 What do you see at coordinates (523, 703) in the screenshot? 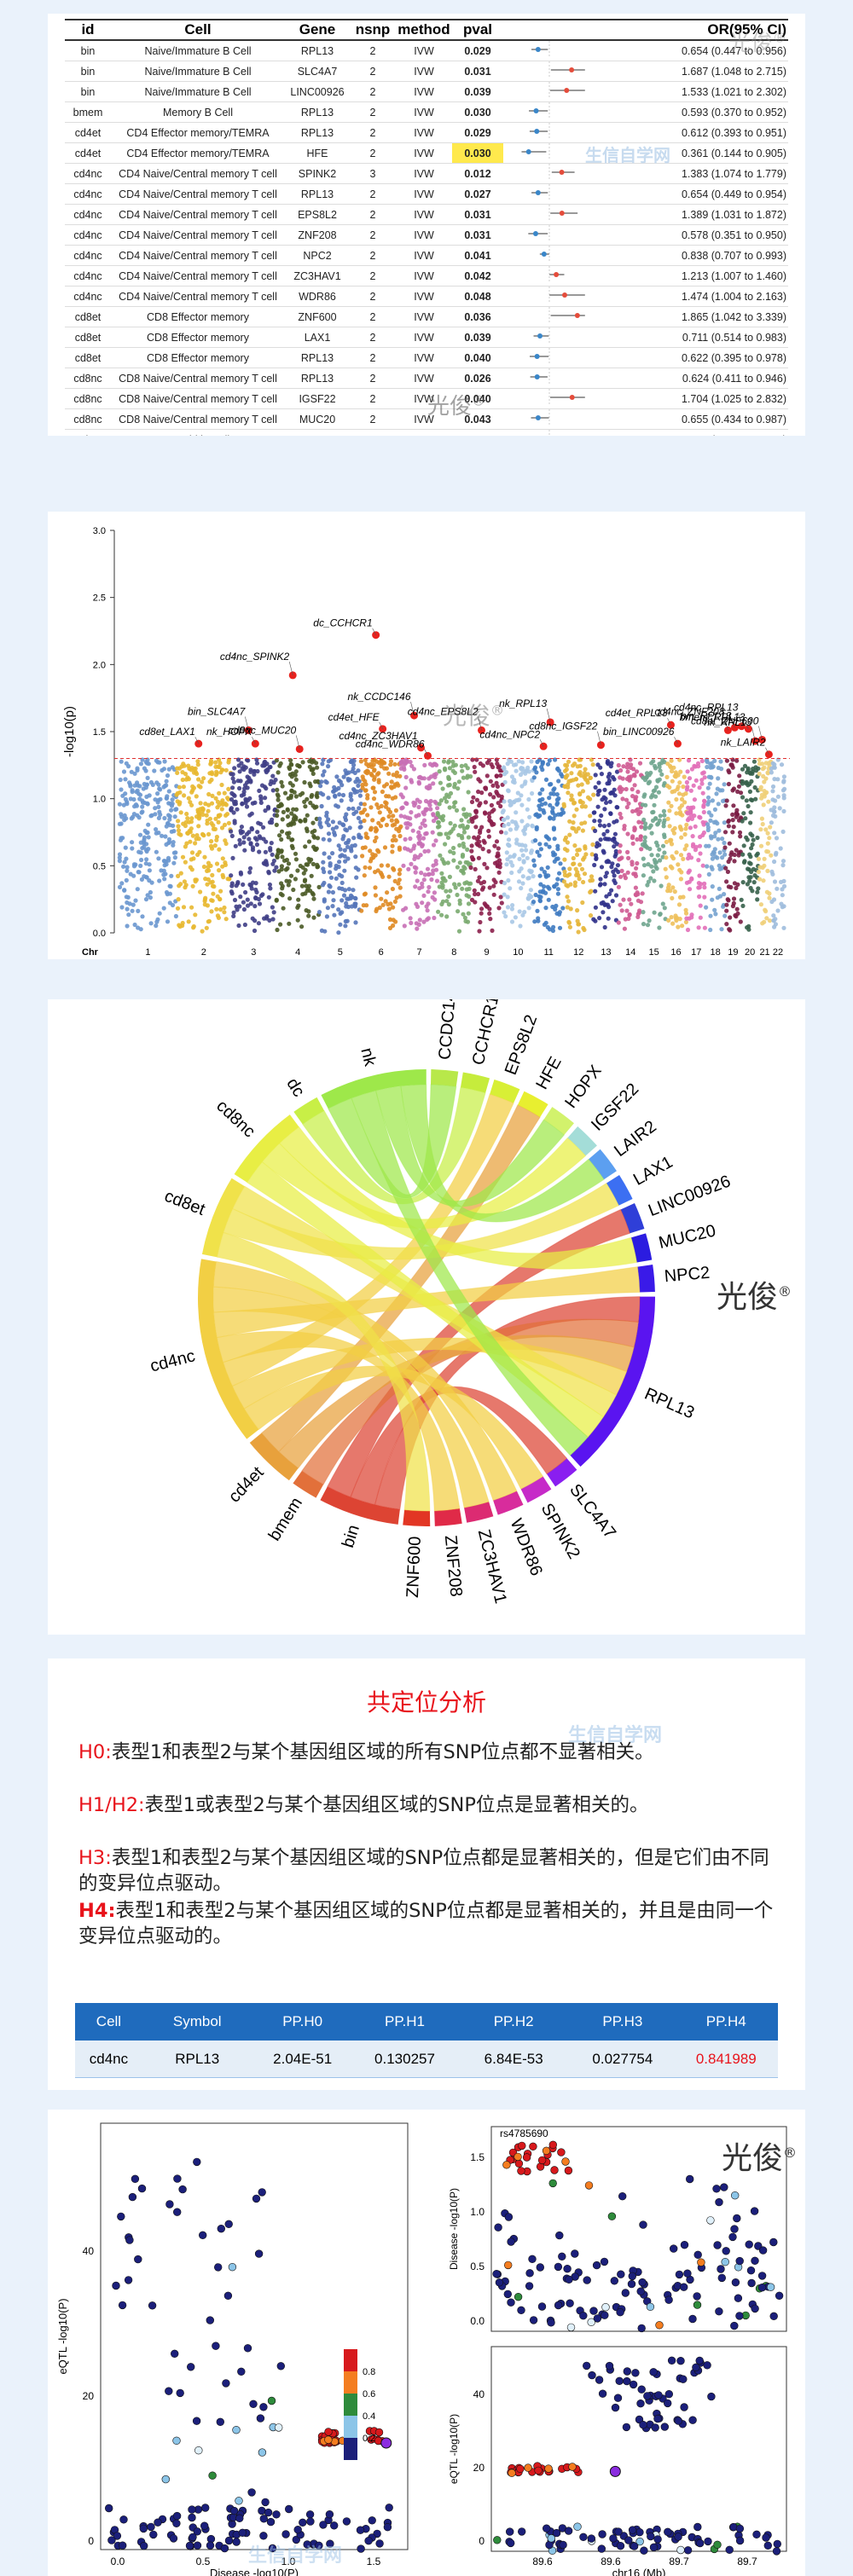
I see `significant-label: nk_RPL13` at bounding box center [523, 703].